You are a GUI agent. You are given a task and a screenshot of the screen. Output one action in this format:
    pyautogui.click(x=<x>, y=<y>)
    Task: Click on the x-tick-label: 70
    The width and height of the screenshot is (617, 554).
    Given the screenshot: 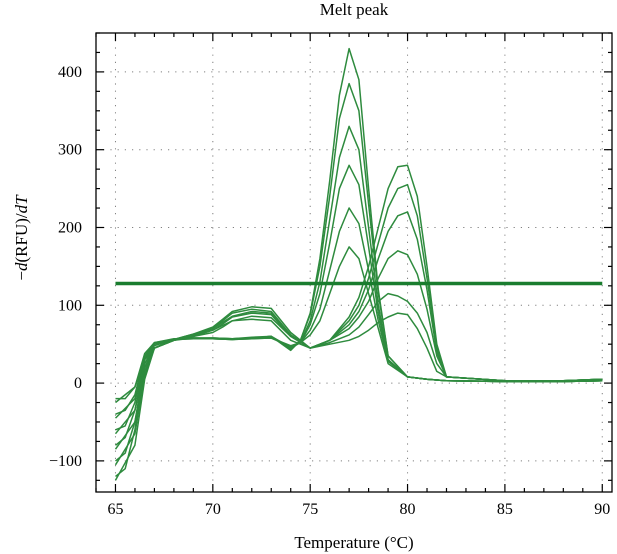 What is the action you would take?
    pyautogui.click(x=213, y=509)
    